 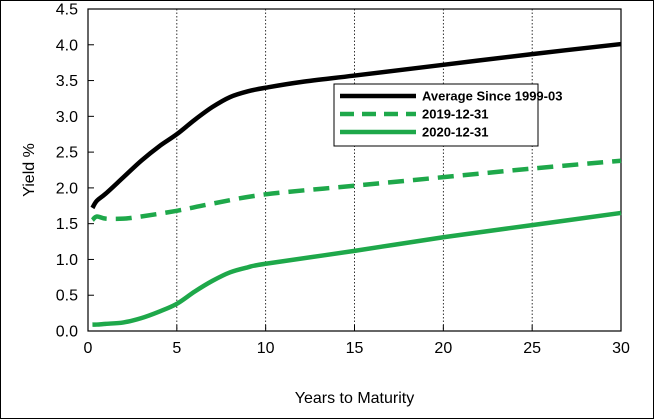 I want to click on legend-label: Average Since 1999-03, so click(x=492, y=96).